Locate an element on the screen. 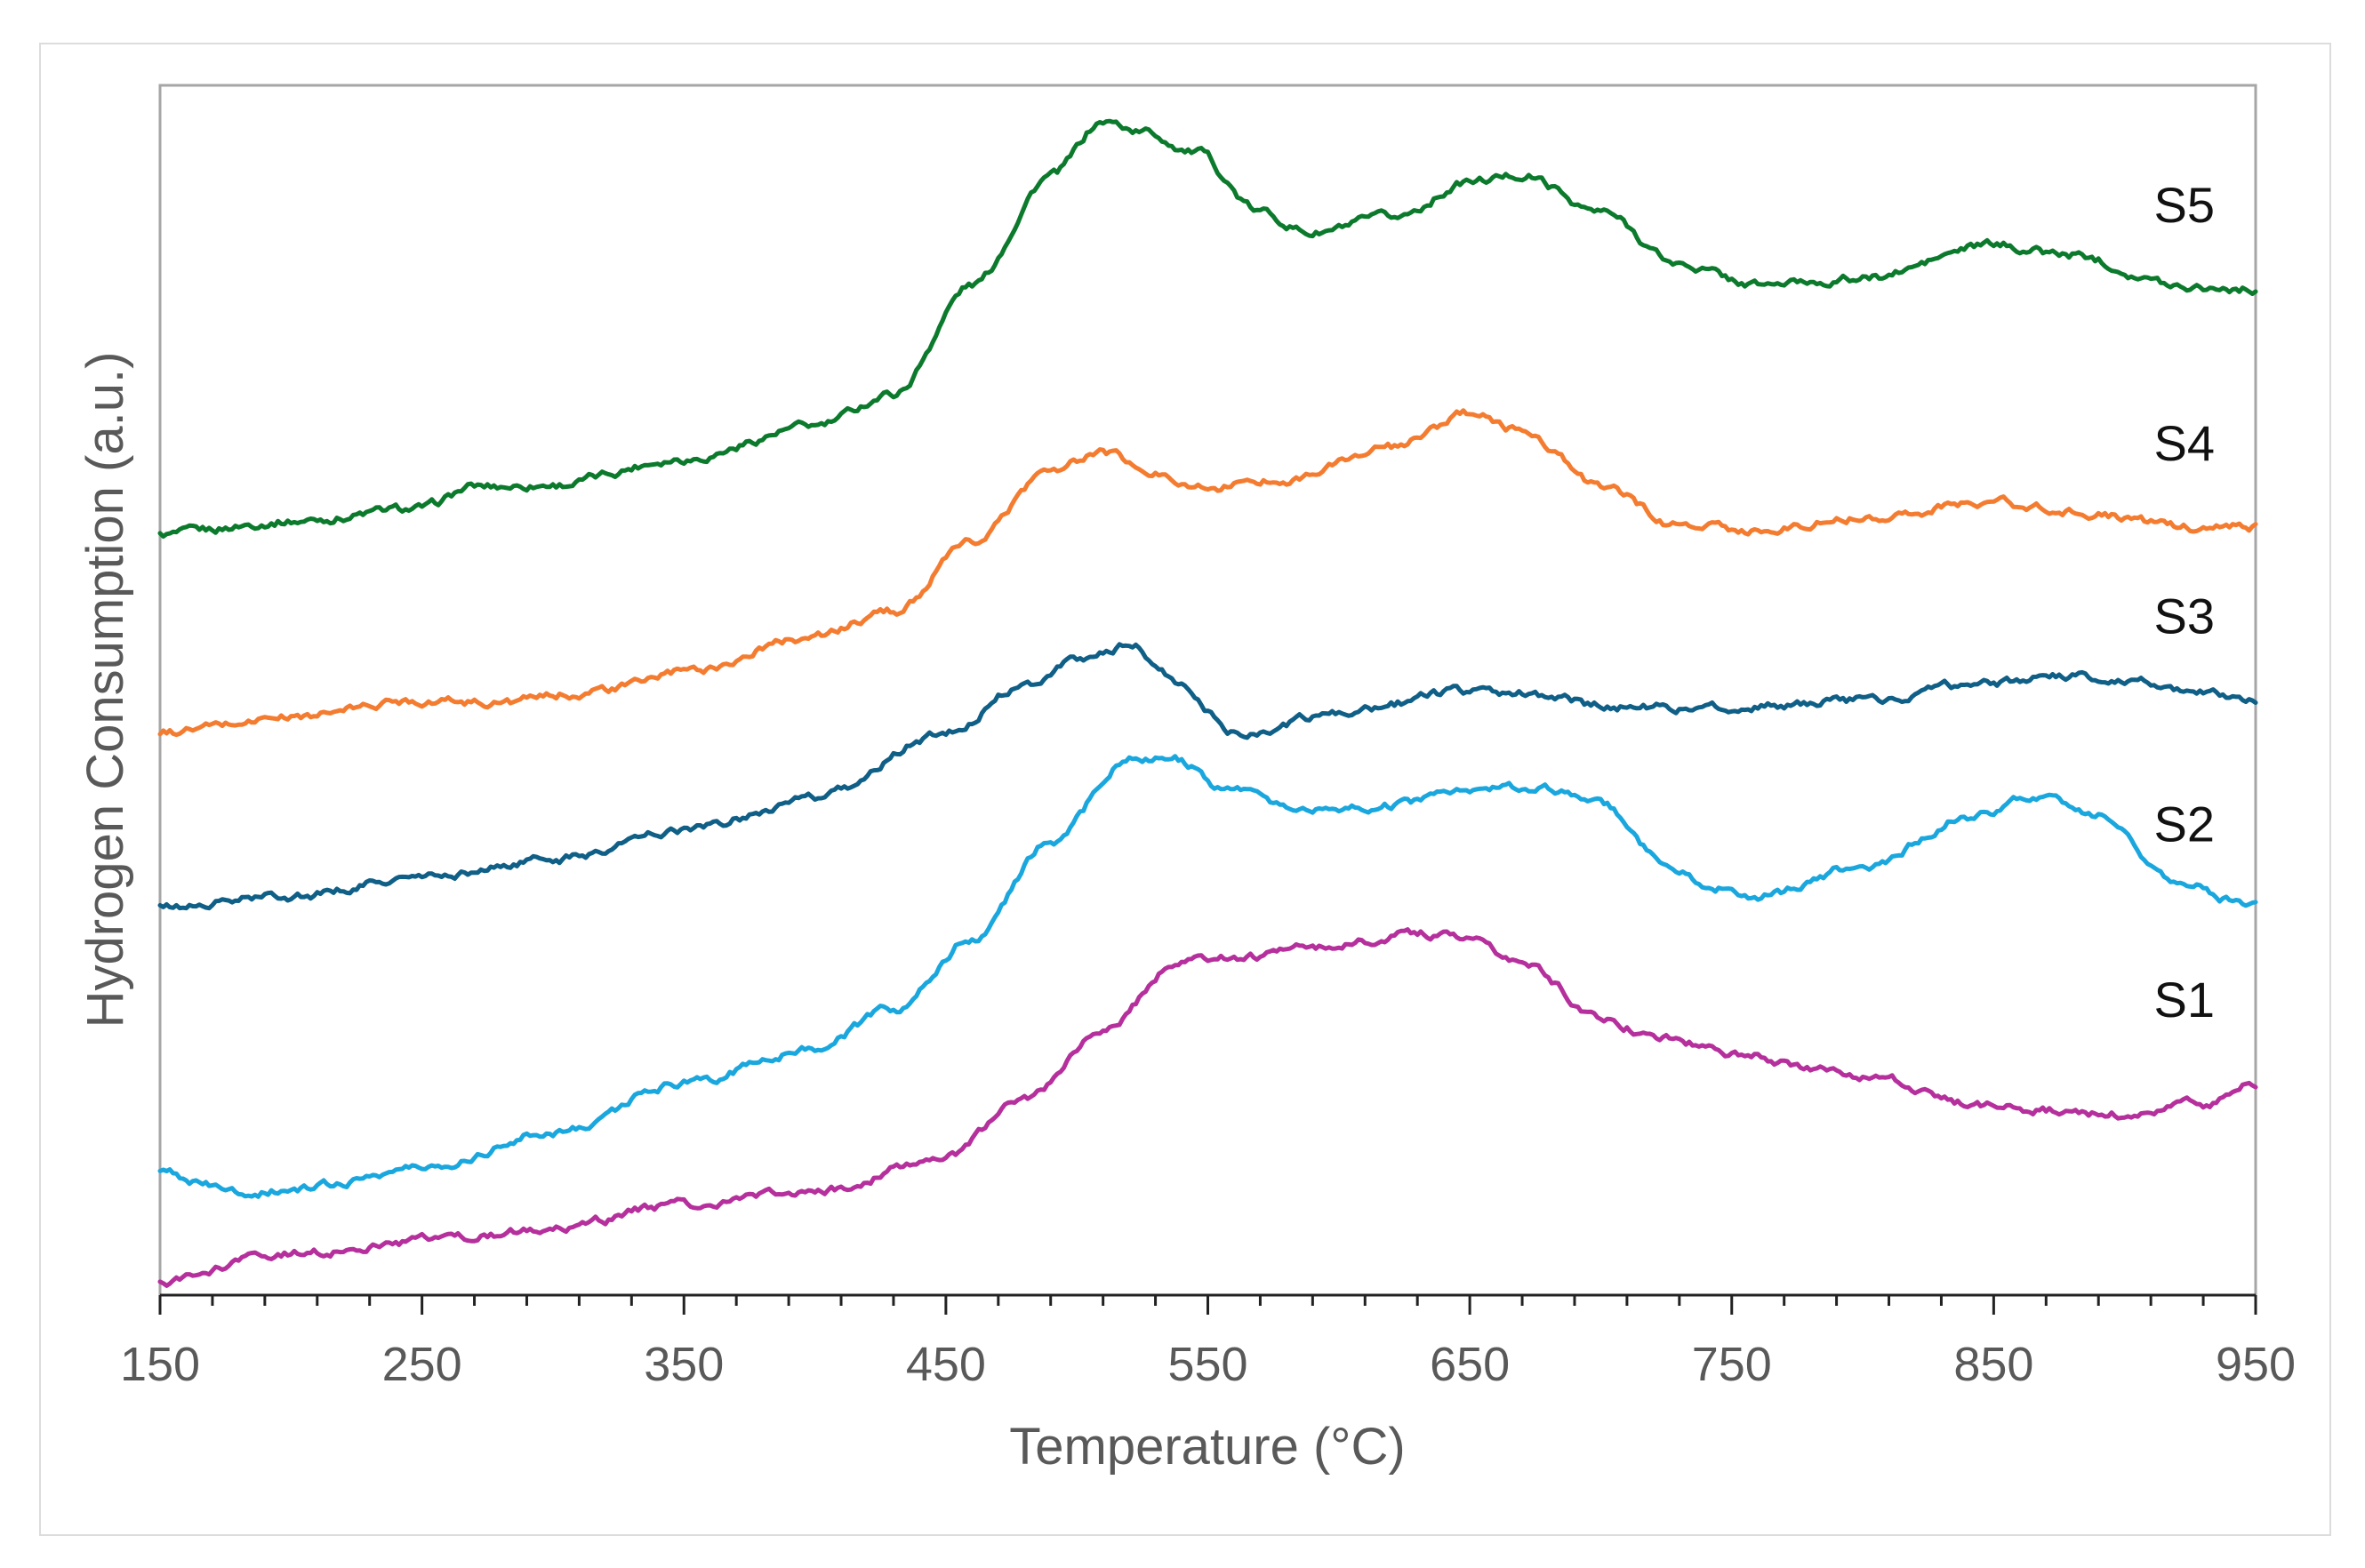 Image resolution: width=2365 pixels, height=1568 pixels. series-label-s4: S4 is located at coordinates (2185, 443).